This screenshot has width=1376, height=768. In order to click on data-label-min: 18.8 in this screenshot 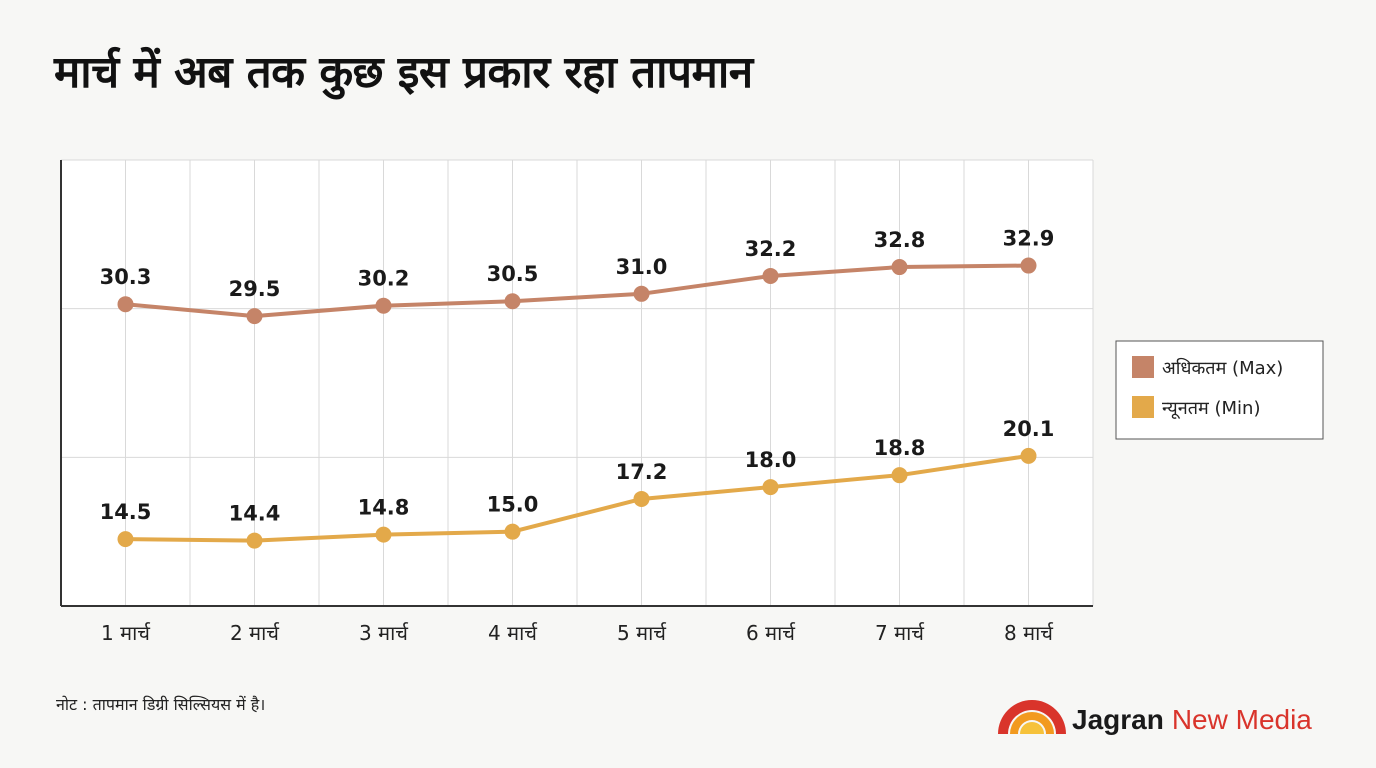, I will do `click(900, 448)`.